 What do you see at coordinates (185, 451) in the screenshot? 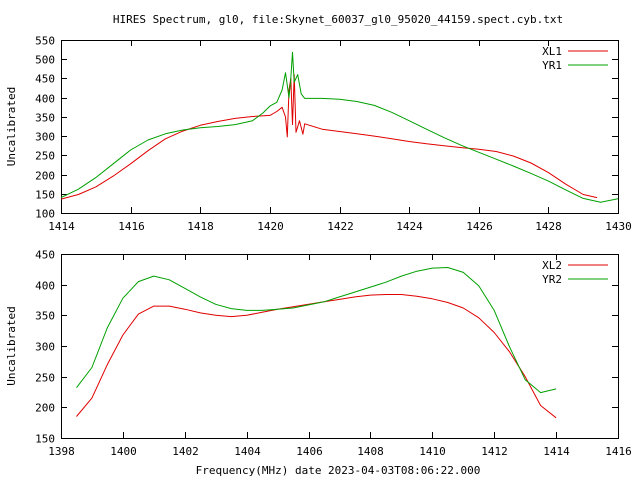
I see `x-tick-label: 1402` at bounding box center [185, 451].